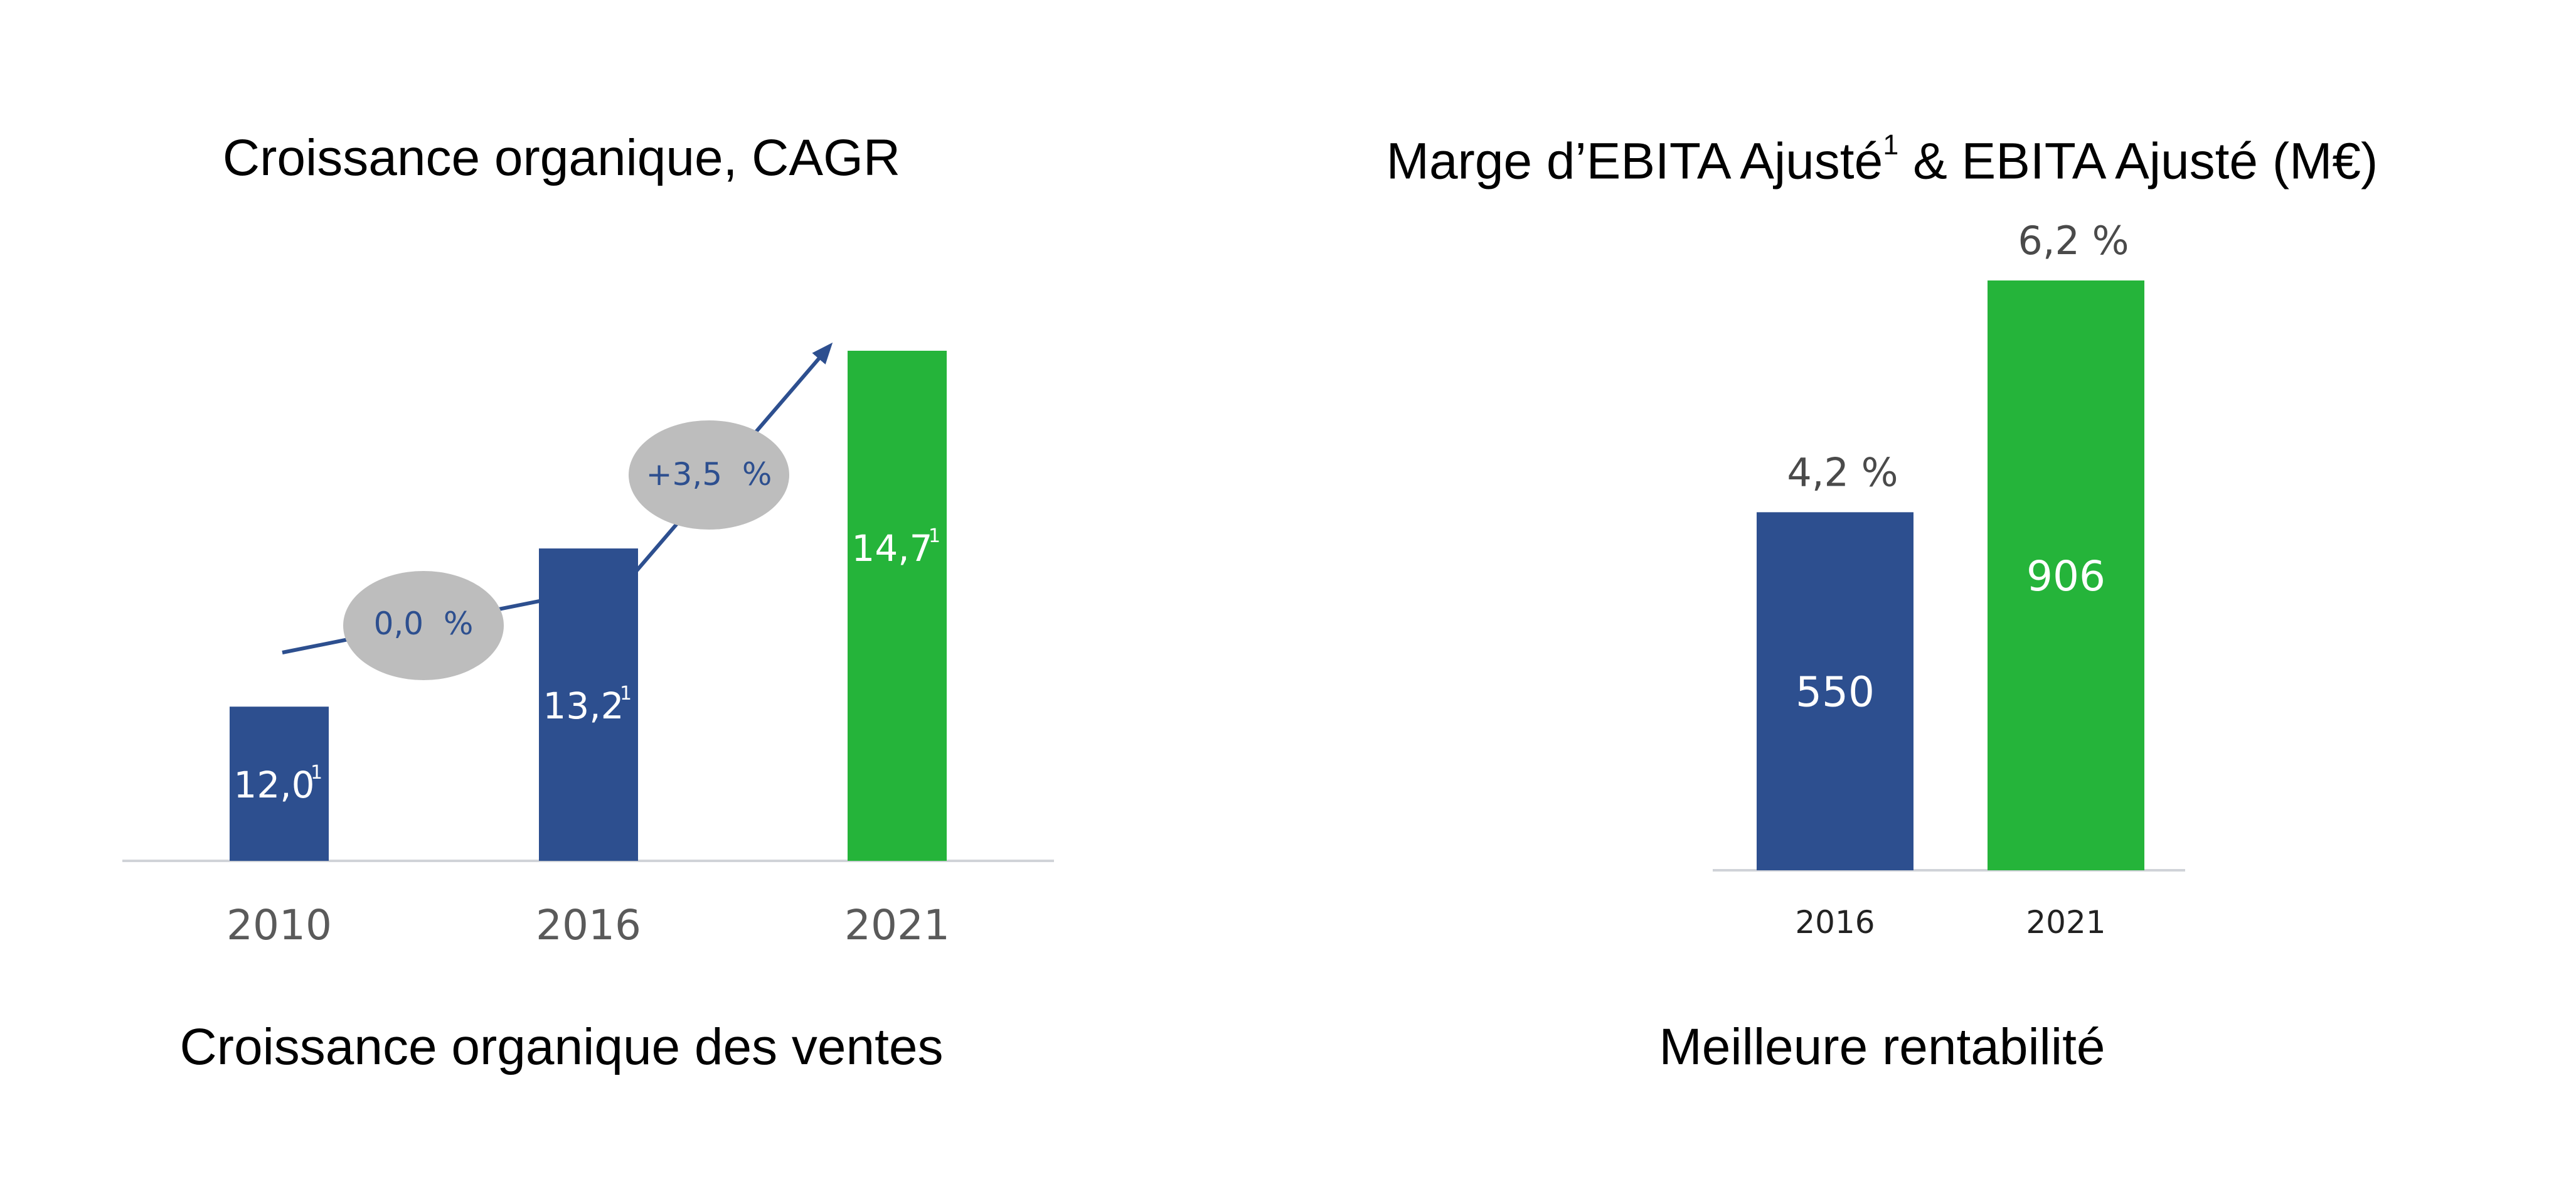  I want to click on right-tick-label-2021: 2021, so click(2065, 922).